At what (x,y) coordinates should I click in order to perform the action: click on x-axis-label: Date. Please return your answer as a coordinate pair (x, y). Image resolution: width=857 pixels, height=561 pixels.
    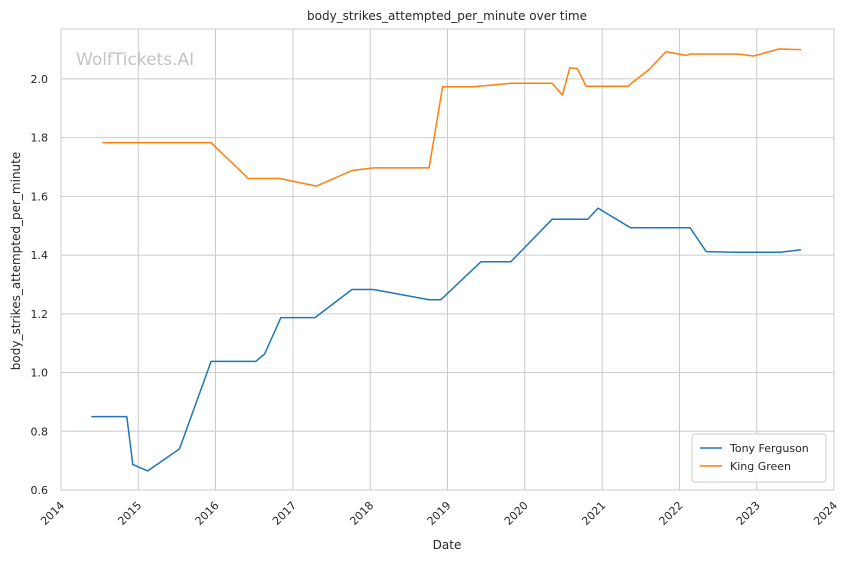
    Looking at the image, I should click on (447, 545).